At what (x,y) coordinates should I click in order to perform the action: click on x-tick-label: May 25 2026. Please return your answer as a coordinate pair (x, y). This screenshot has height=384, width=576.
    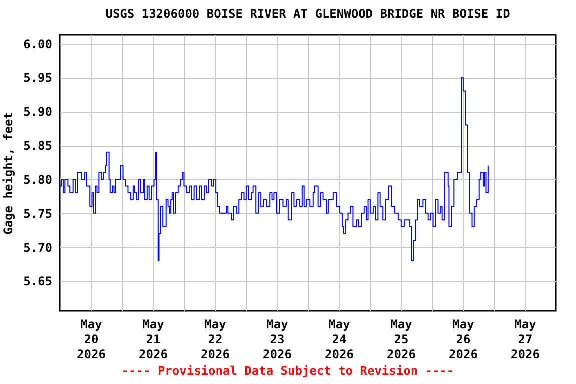
    Looking at the image, I should click on (401, 340).